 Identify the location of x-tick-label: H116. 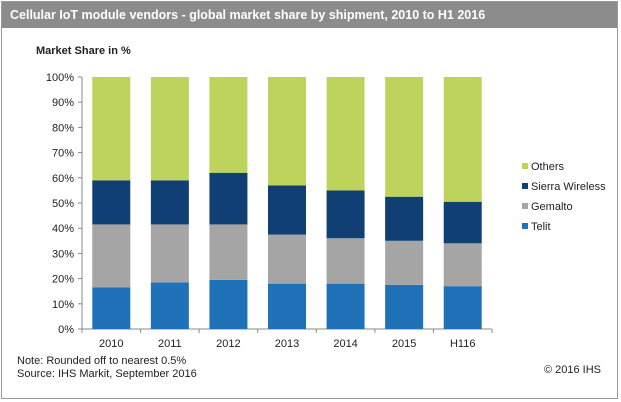
(462, 344).